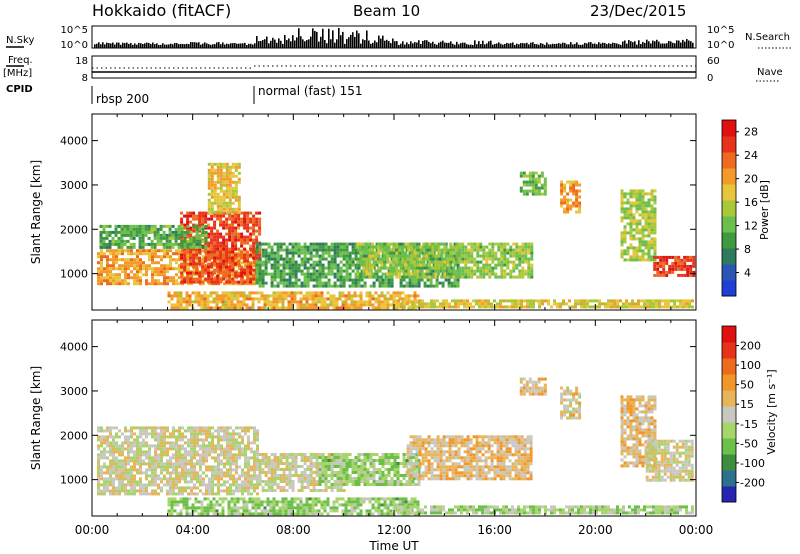 This screenshot has height=554, width=800. What do you see at coordinates (751, 226) in the screenshot?
I see `power-colorbar-tick-label: 12` at bounding box center [751, 226].